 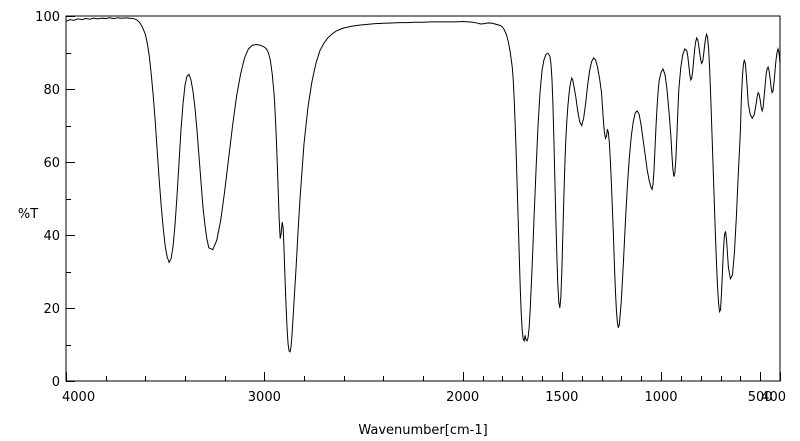 What do you see at coordinates (264, 397) in the screenshot?
I see `x-tick-label: 3000` at bounding box center [264, 397].